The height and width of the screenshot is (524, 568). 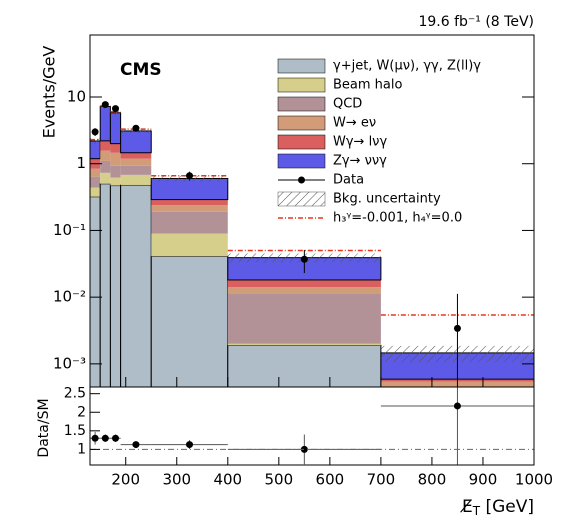 What do you see at coordinates (125, 480) in the screenshot?
I see `x-tick-label: 200` at bounding box center [125, 480].